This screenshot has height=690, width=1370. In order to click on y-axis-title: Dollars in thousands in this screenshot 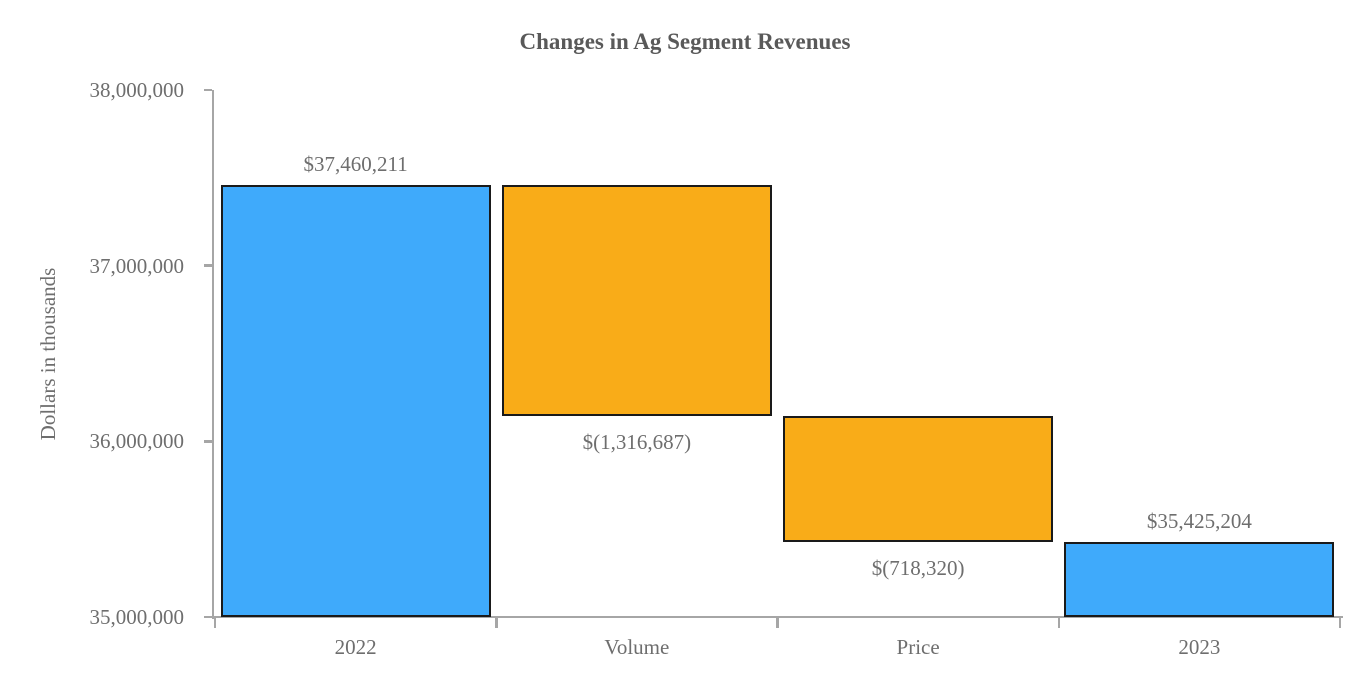, I will do `click(48, 354)`.